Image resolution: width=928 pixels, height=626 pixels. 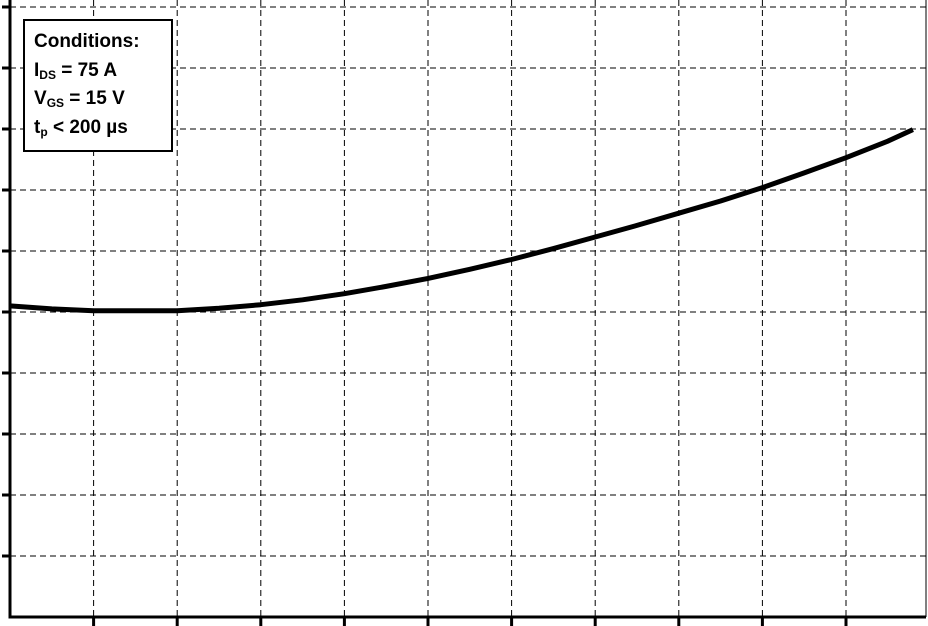 What do you see at coordinates (81, 127) in the screenshot?
I see `condition-tp: tp < 200 µs` at bounding box center [81, 127].